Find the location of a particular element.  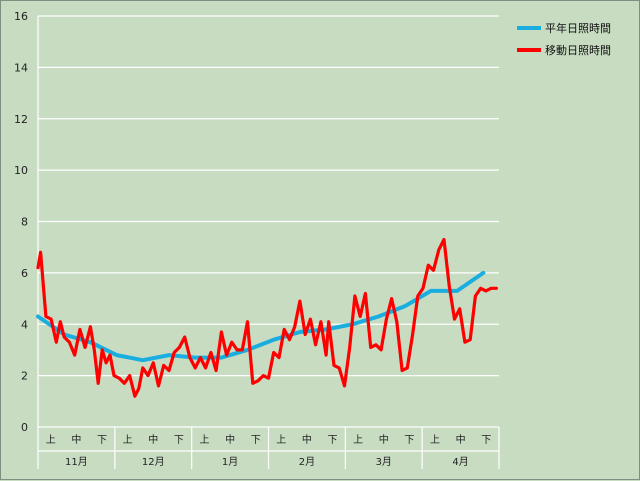

month-label: 11月 is located at coordinates (76, 462).